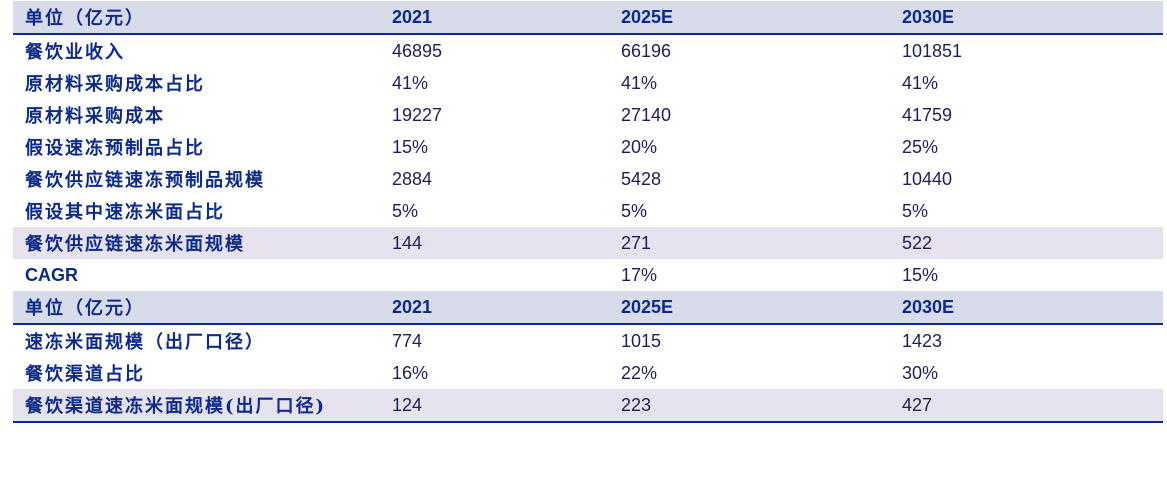 Image resolution: width=1167 pixels, height=498 pixels. What do you see at coordinates (412, 178) in the screenshot?
I see `value-cell: 2884` at bounding box center [412, 178].